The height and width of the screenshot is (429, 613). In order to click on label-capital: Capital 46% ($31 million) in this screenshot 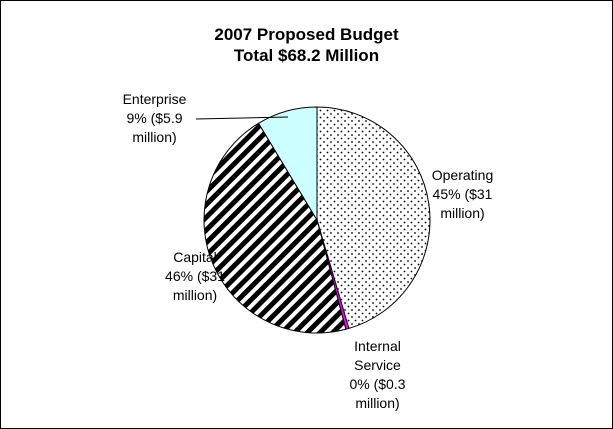, I will do `click(195, 276)`.